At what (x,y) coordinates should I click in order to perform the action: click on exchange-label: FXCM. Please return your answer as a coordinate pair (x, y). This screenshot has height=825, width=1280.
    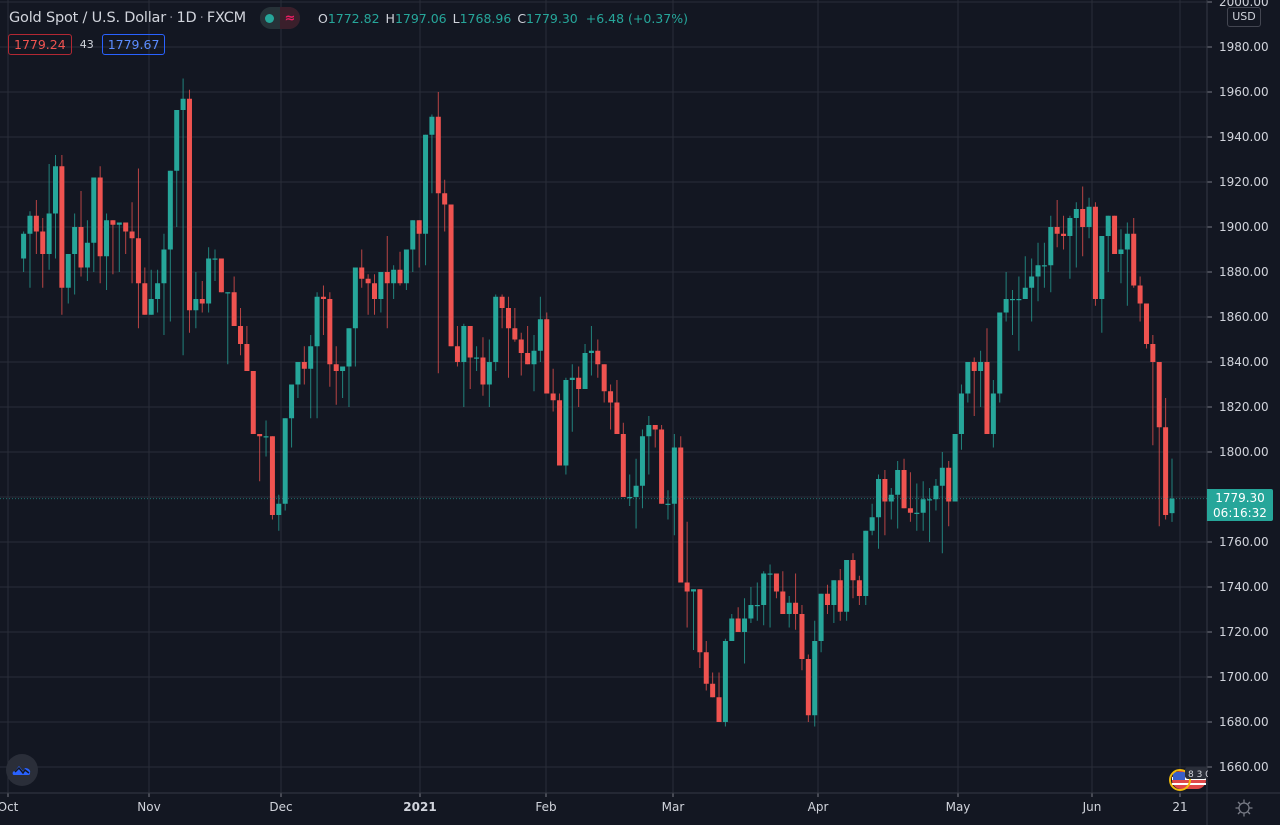
    Looking at the image, I should click on (226, 18).